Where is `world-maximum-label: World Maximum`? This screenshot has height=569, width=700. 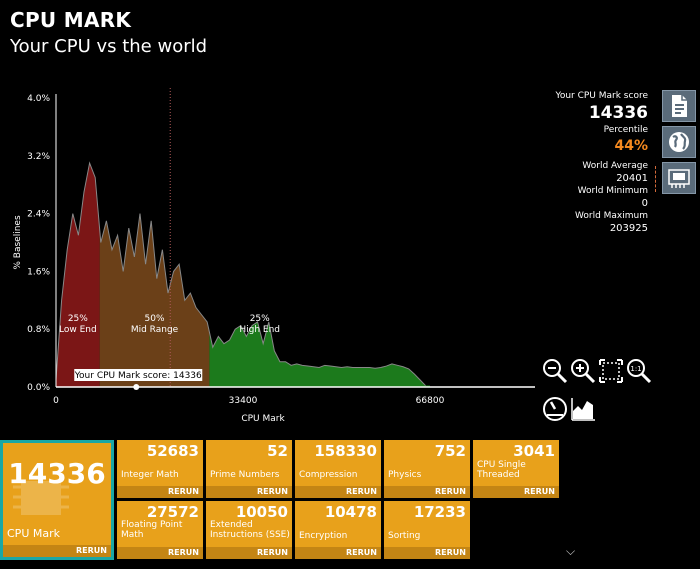
world-maximum-label: World Maximum is located at coordinates (611, 216).